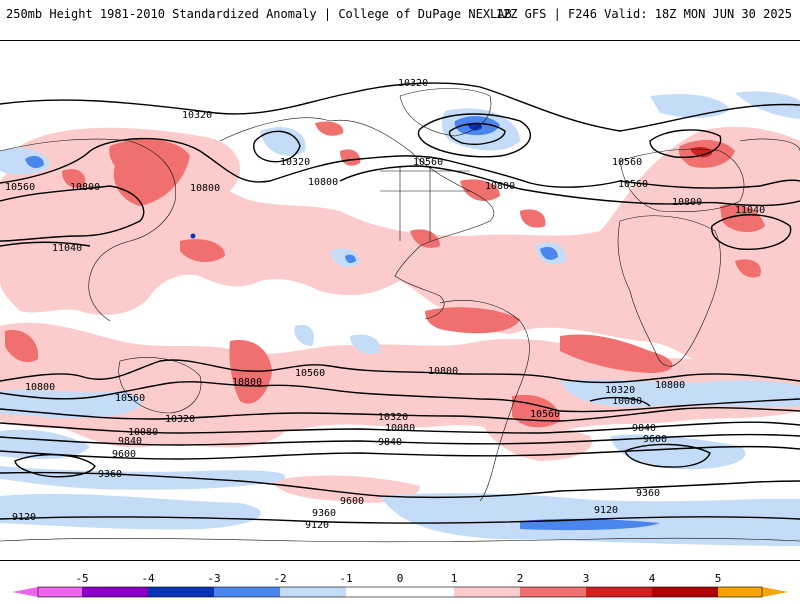 The height and width of the screenshot is (604, 800). Describe the element at coordinates (279, 578) in the screenshot. I see `colorbar-label: -2` at that location.